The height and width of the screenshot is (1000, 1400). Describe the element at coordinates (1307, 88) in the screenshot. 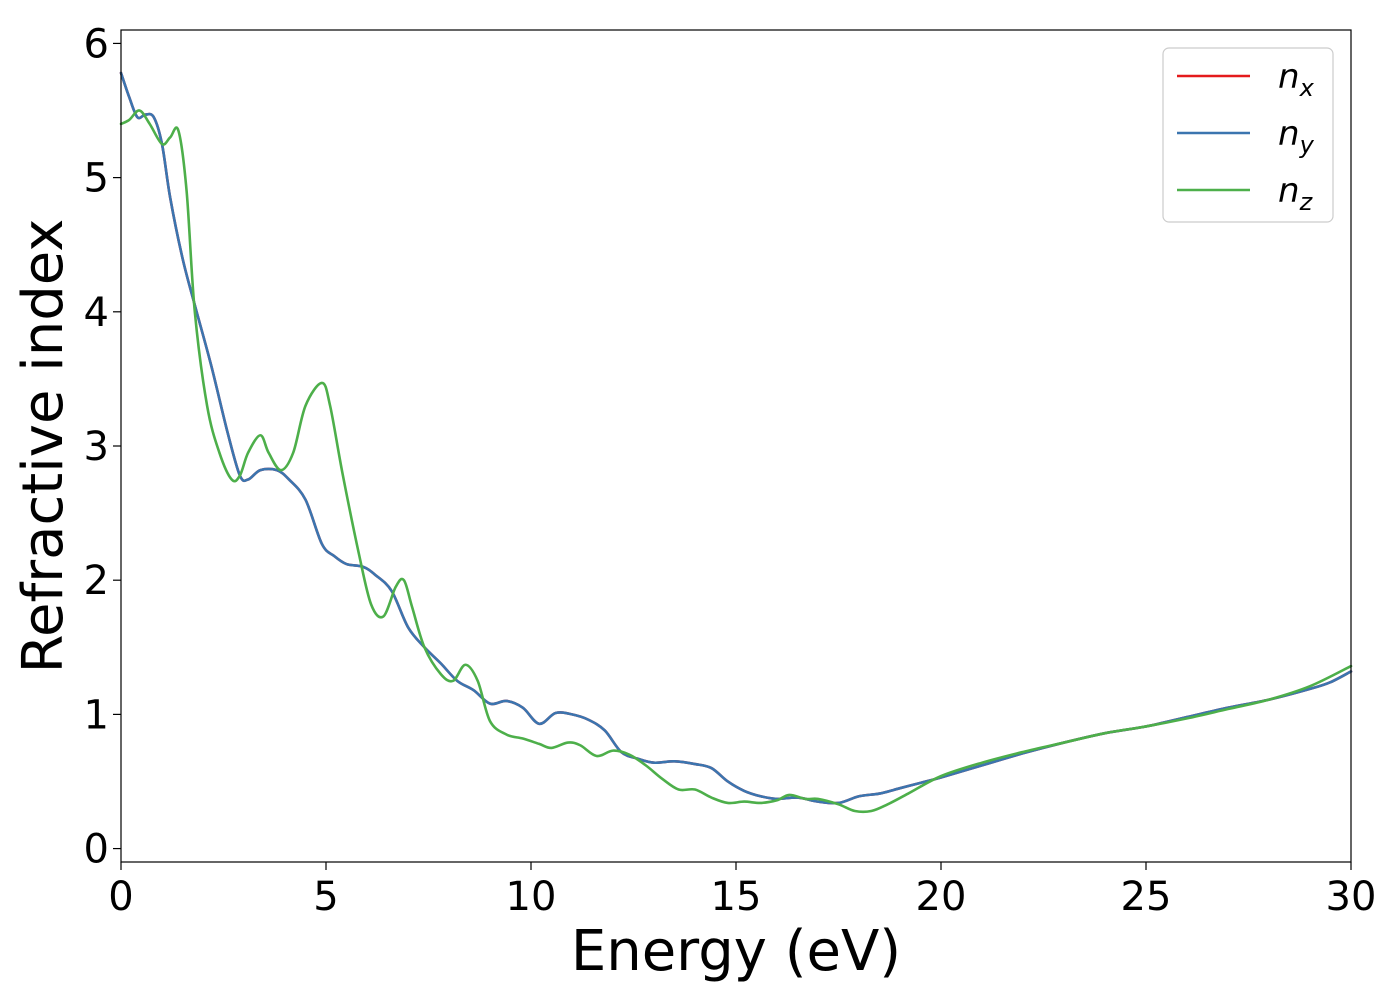

I see `legend-subscript: x` at that location.